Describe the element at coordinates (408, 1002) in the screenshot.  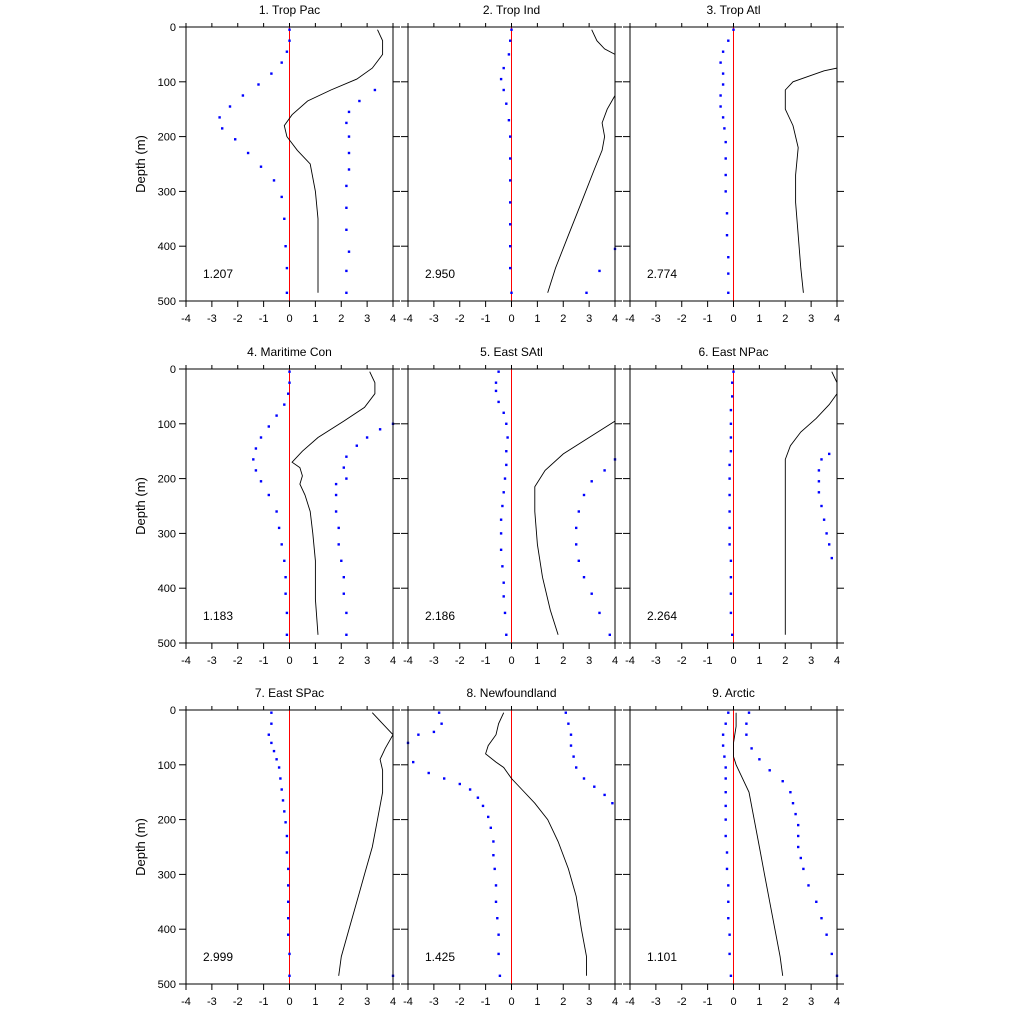
I see `x-tick-label: -4` at that location.